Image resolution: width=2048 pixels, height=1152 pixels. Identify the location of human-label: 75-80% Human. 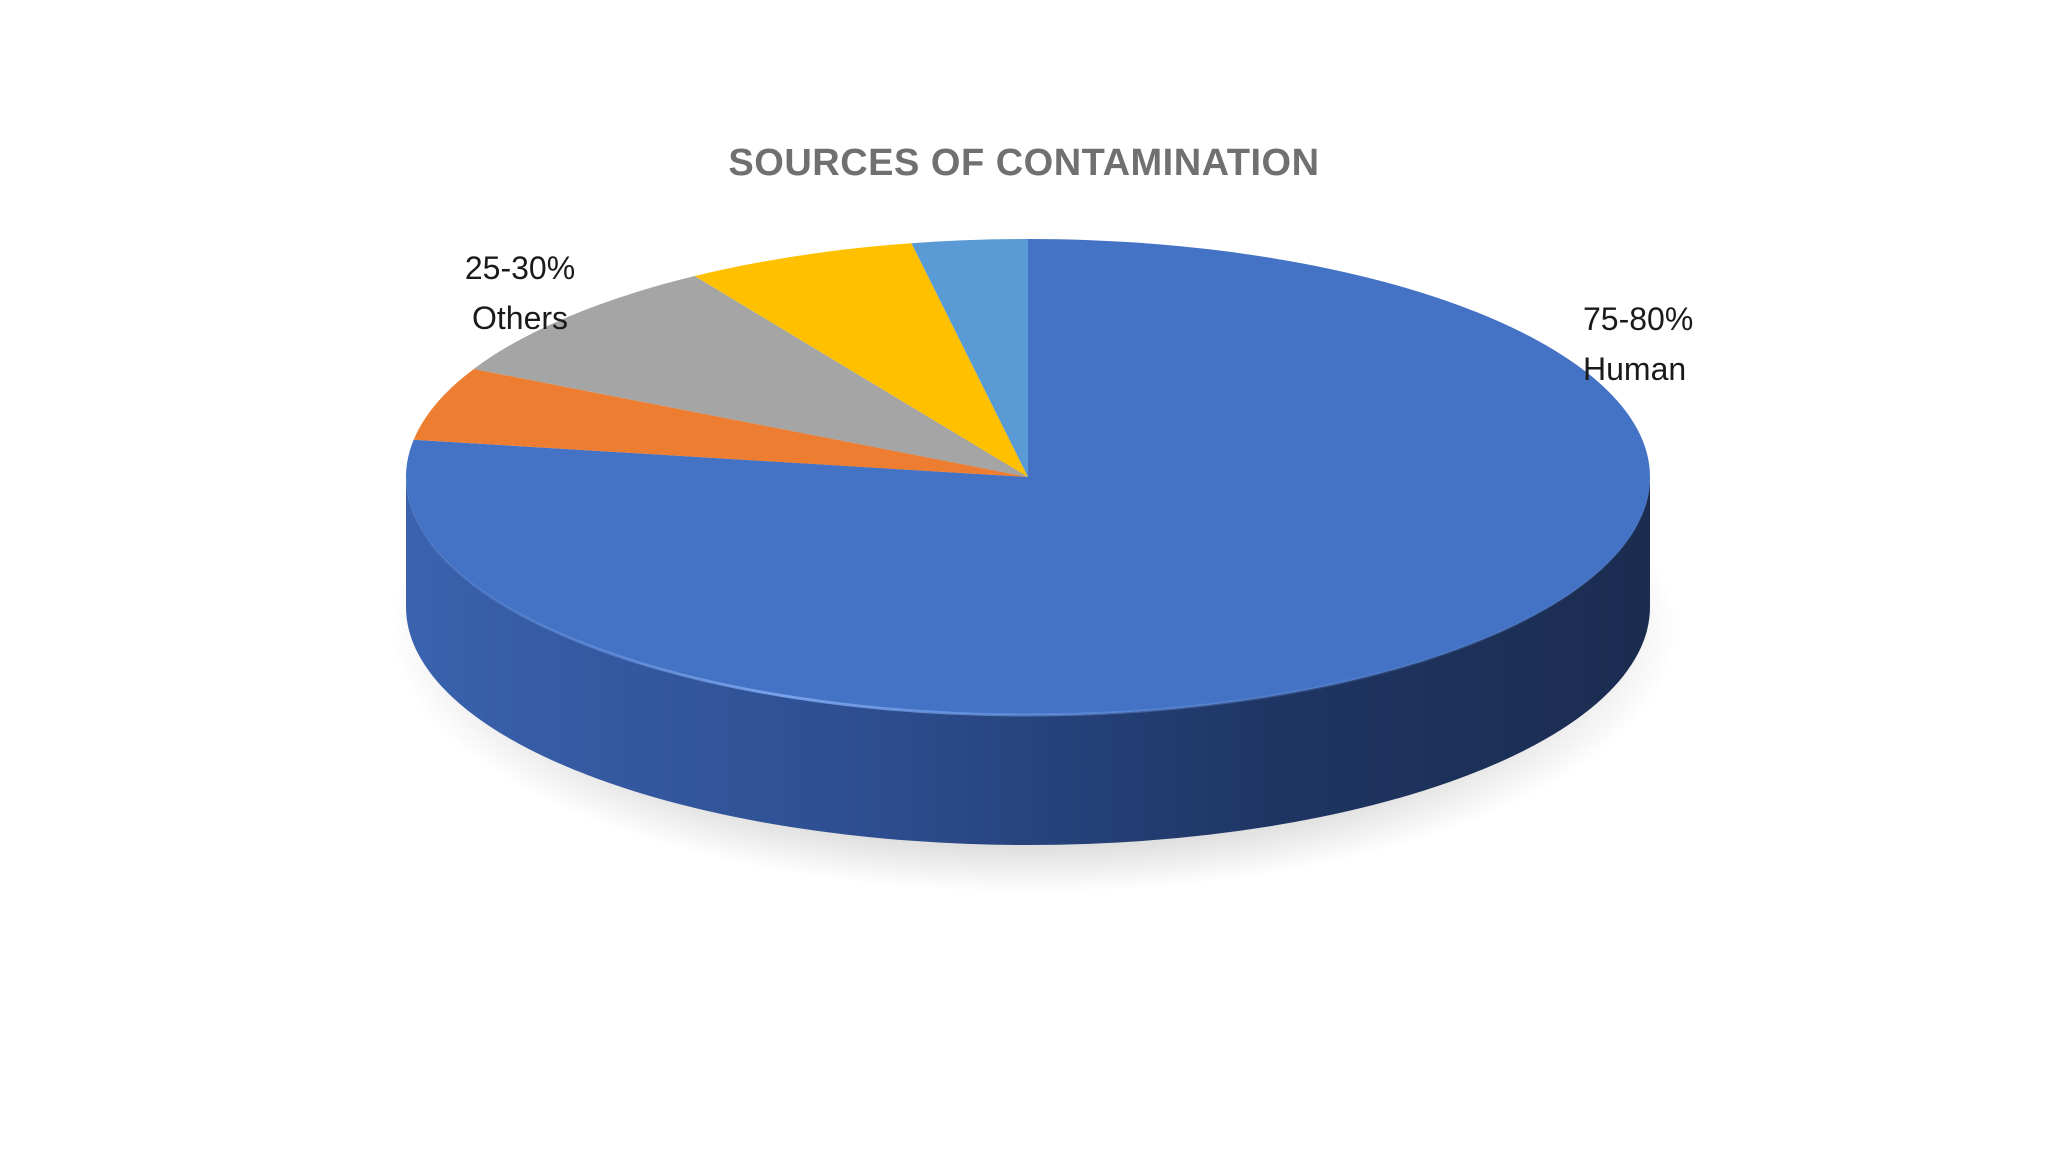
(1638, 344).